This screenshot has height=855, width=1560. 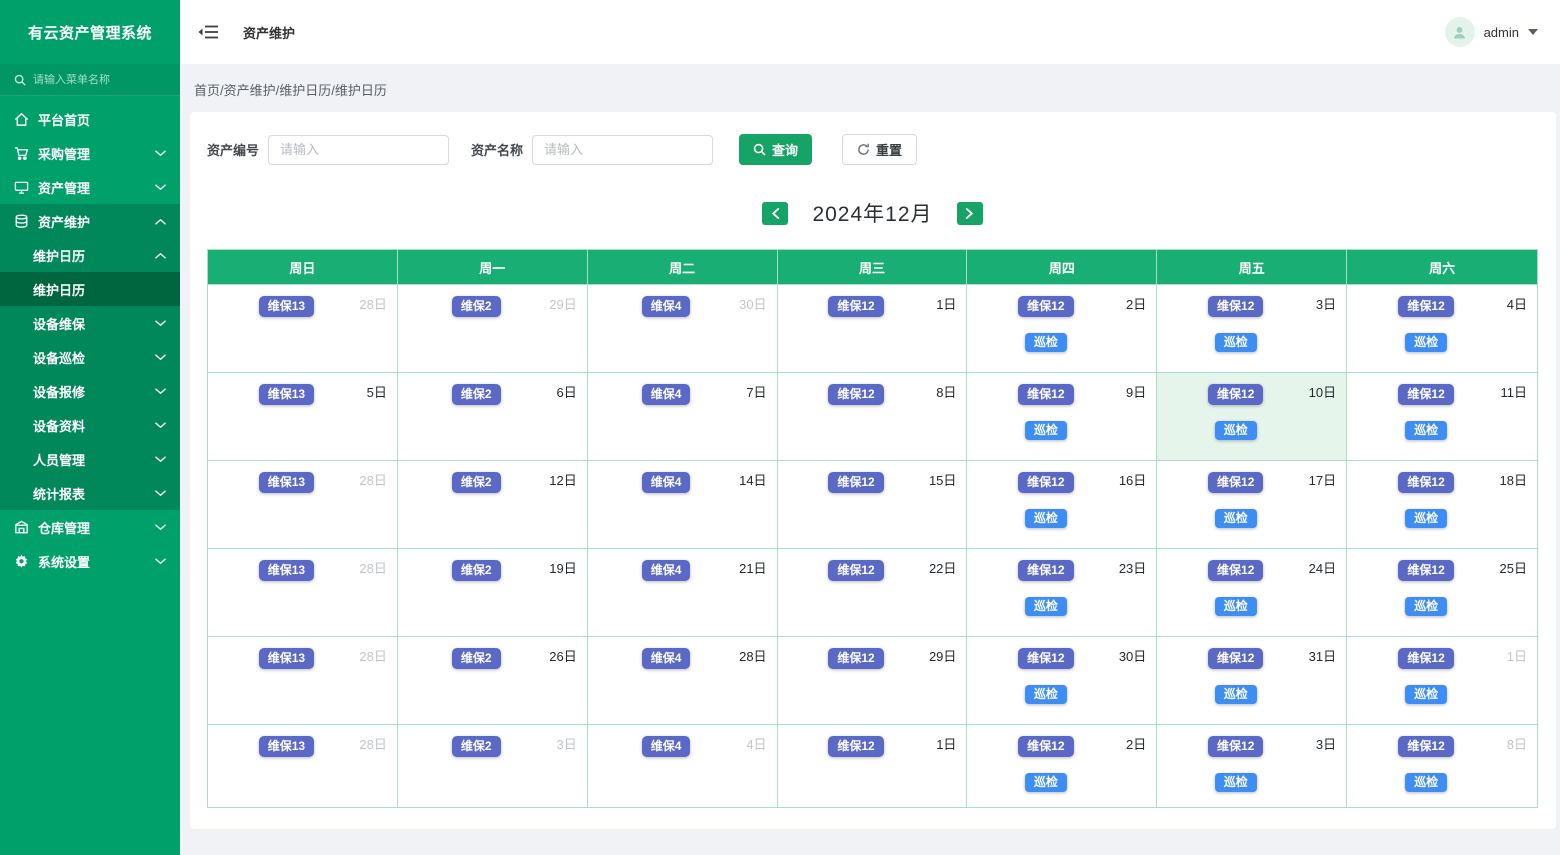 What do you see at coordinates (90, 119) in the screenshot?
I see `sidebar-item-platform-home: 平台首页` at bounding box center [90, 119].